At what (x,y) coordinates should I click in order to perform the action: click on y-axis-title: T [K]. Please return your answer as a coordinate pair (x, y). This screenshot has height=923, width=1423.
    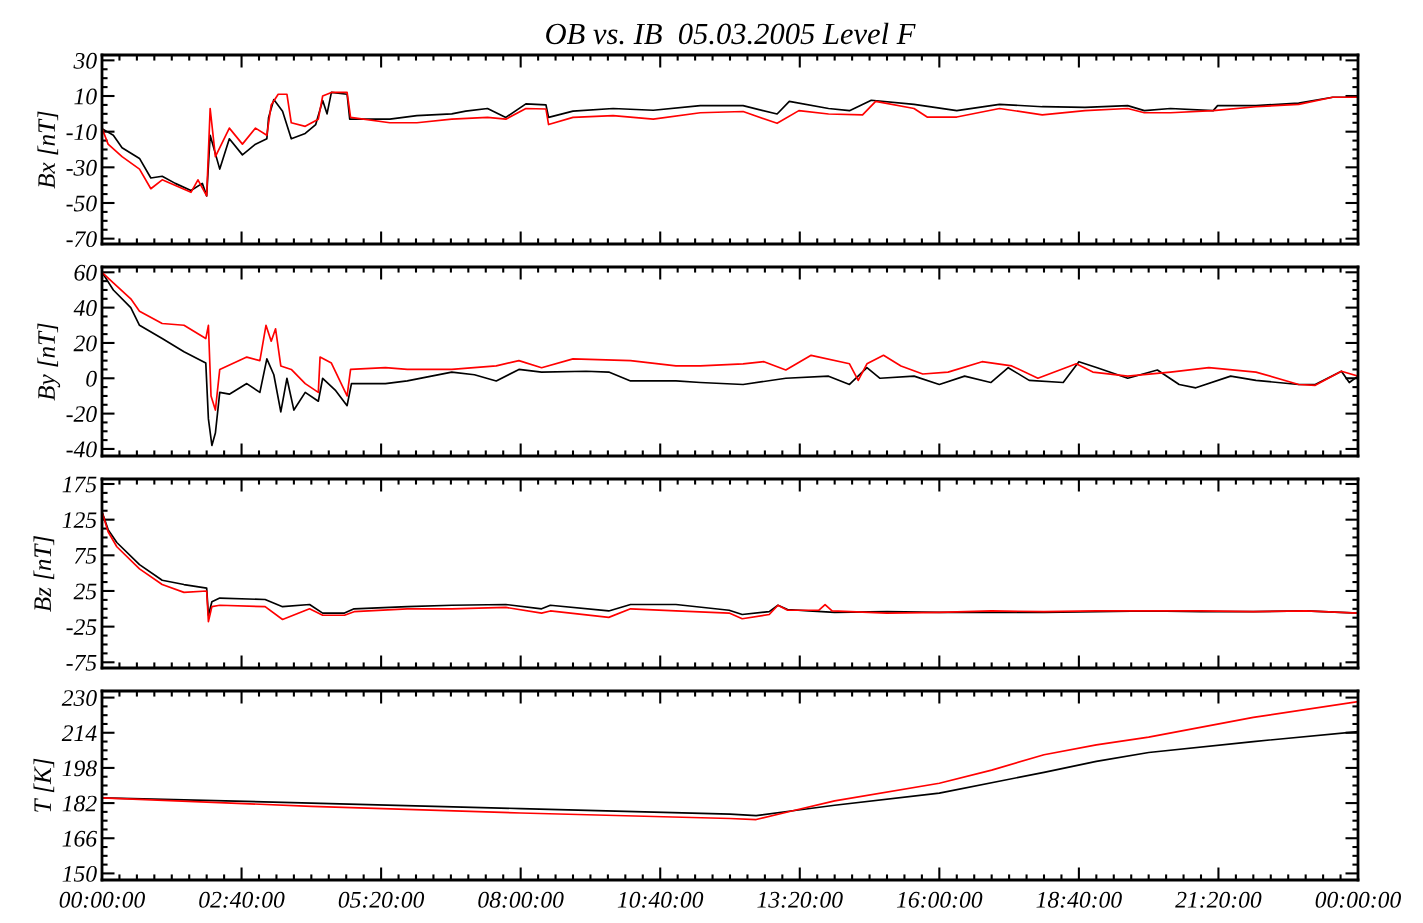
    Looking at the image, I should click on (44, 785).